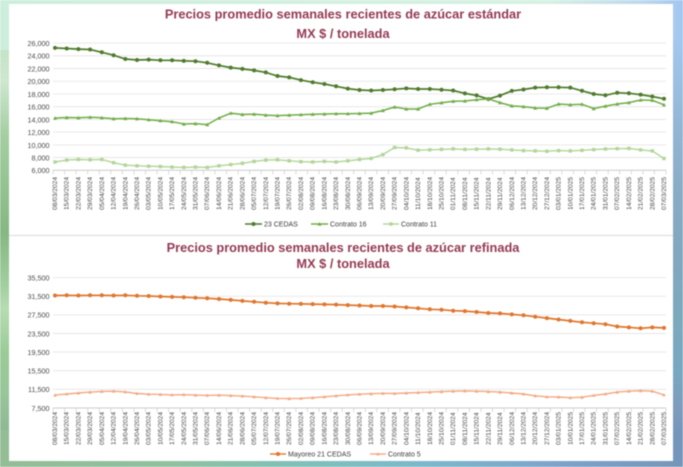  I want to click on svg-text: 20/12/2024, so click(535, 192).